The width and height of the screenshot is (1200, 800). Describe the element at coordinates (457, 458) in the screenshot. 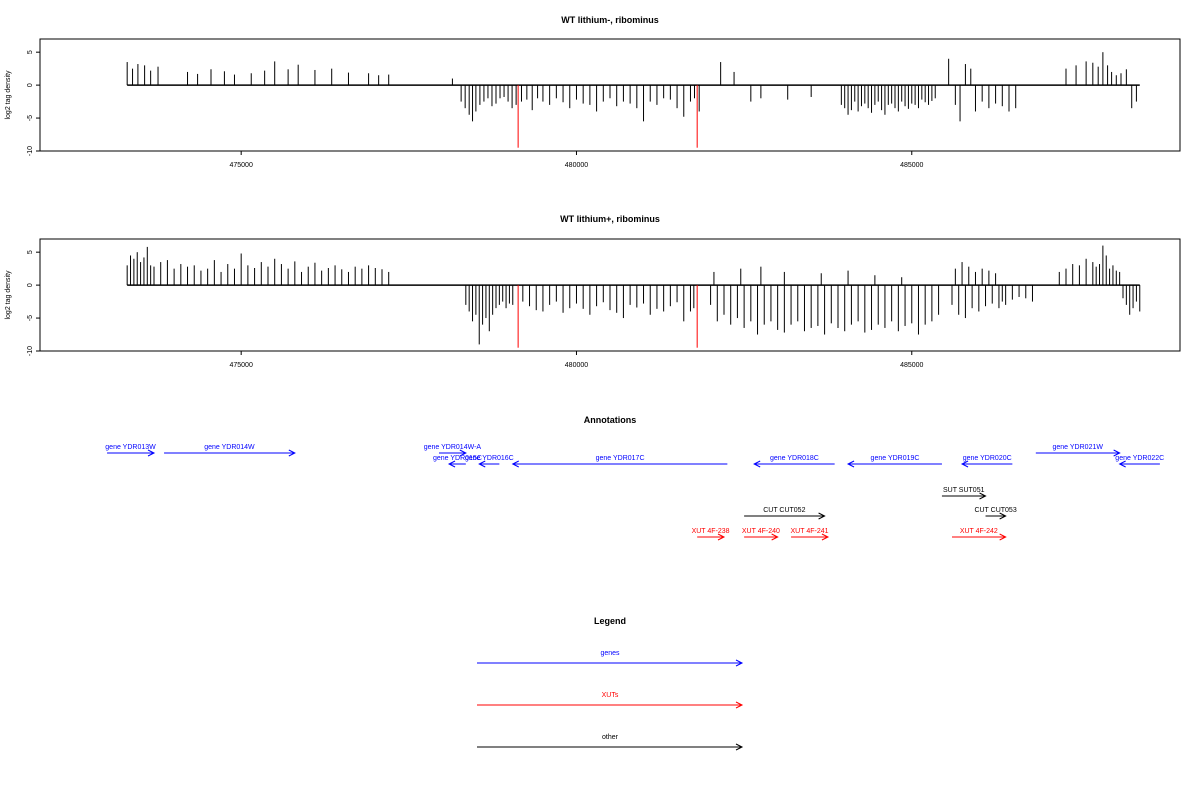

I see `annotation-label: gene YDR015C` at that location.